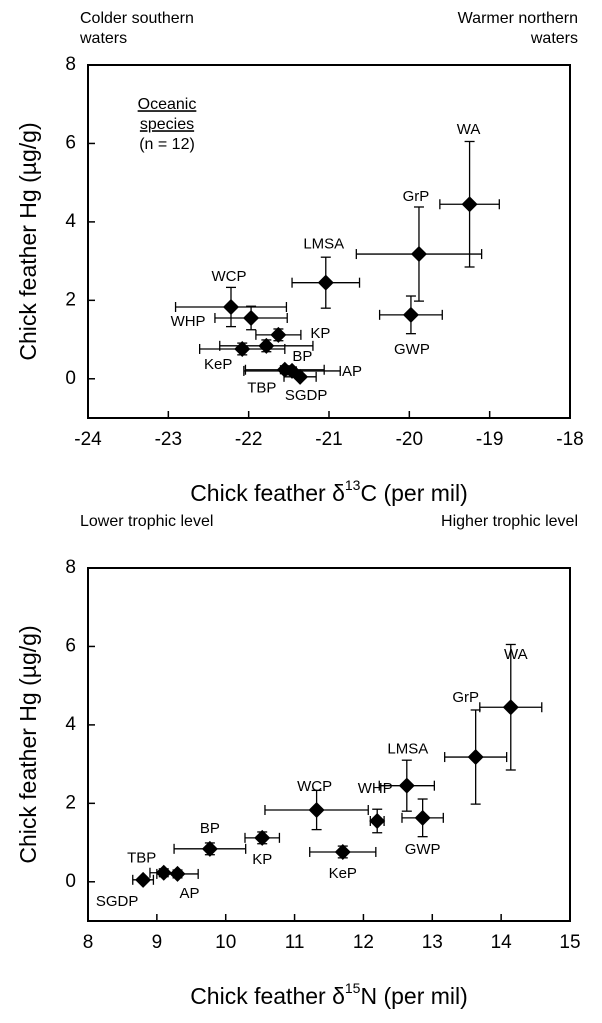 This screenshot has height=1023, width=602. Describe the element at coordinates (502, 942) in the screenshot. I see `x-tick-label: 14` at that location.